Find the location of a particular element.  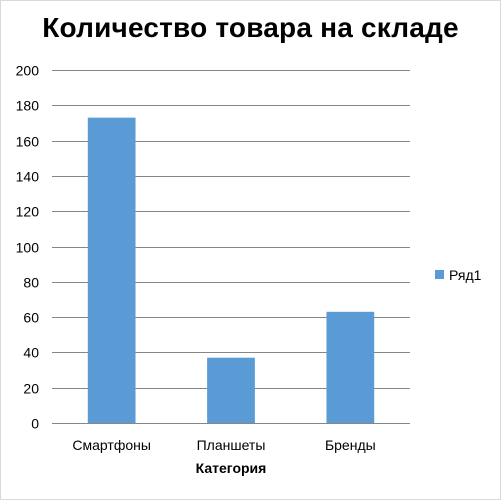

x-tick-label: Бренды is located at coordinates (350, 445).